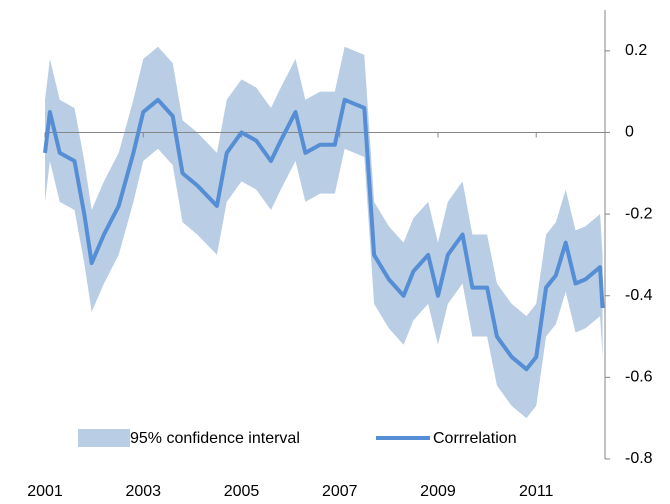 The width and height of the screenshot is (670, 504). Describe the element at coordinates (639, 213) in the screenshot. I see `y-tick-label: -0.2` at that location.